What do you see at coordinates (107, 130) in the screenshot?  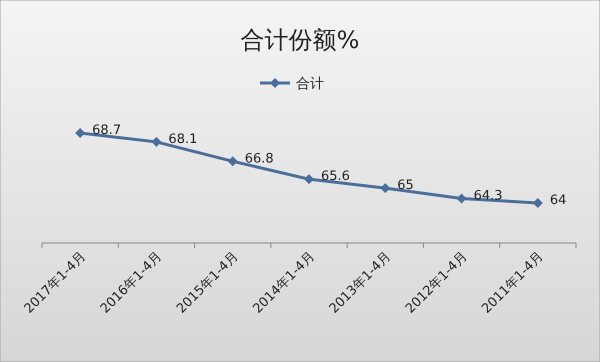 I see `data-label: 68.7` at bounding box center [107, 130].